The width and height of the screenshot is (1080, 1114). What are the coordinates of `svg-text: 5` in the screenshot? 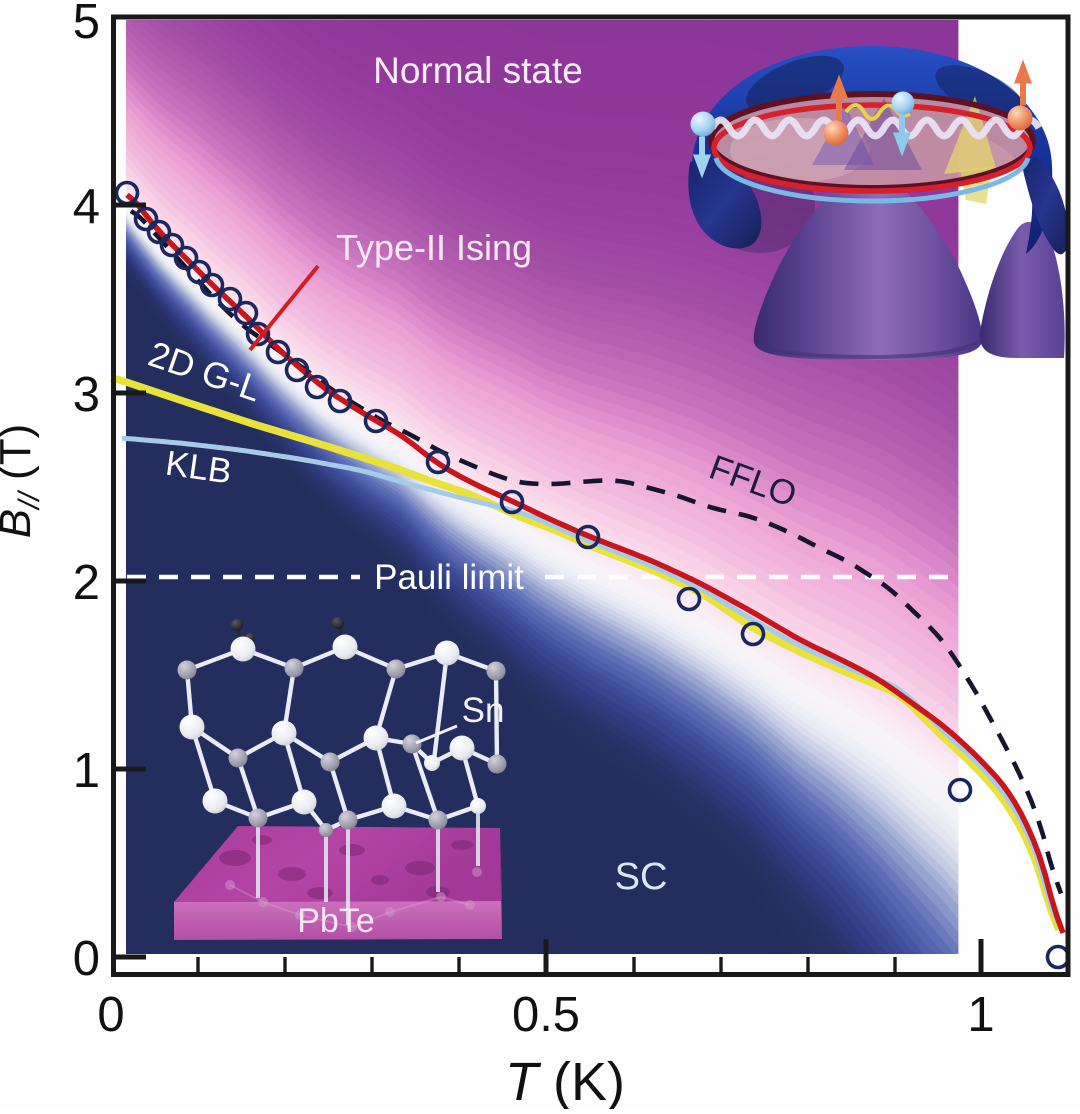 It's located at (86, 24).